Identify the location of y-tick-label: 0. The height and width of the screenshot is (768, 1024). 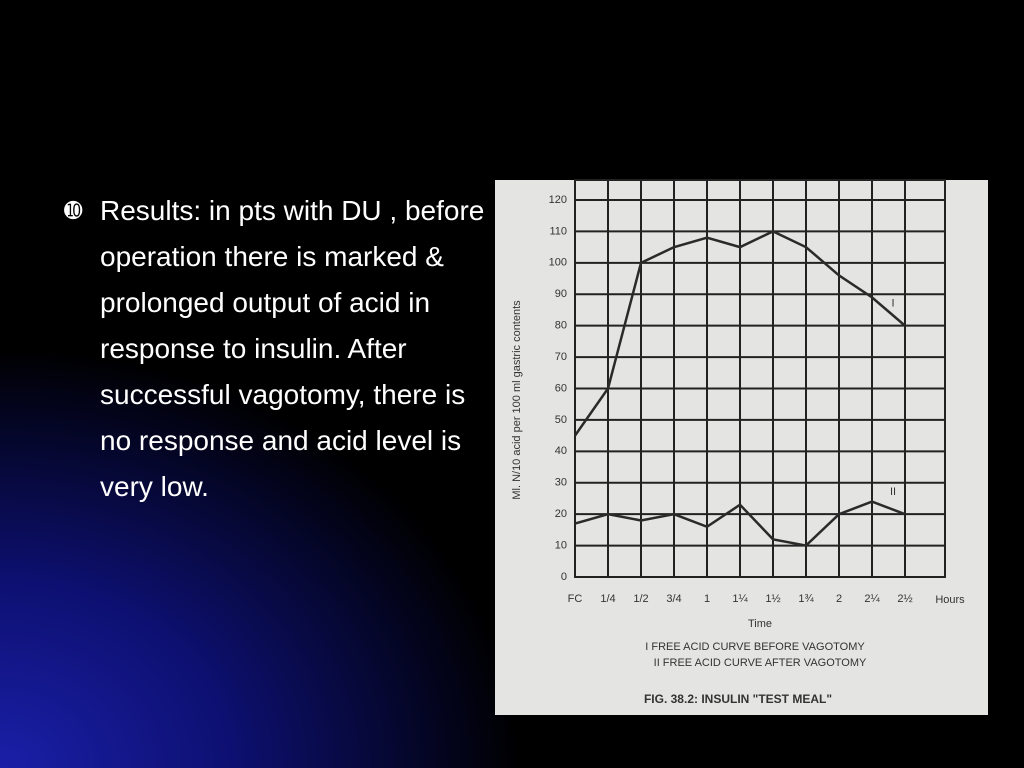
(564, 577).